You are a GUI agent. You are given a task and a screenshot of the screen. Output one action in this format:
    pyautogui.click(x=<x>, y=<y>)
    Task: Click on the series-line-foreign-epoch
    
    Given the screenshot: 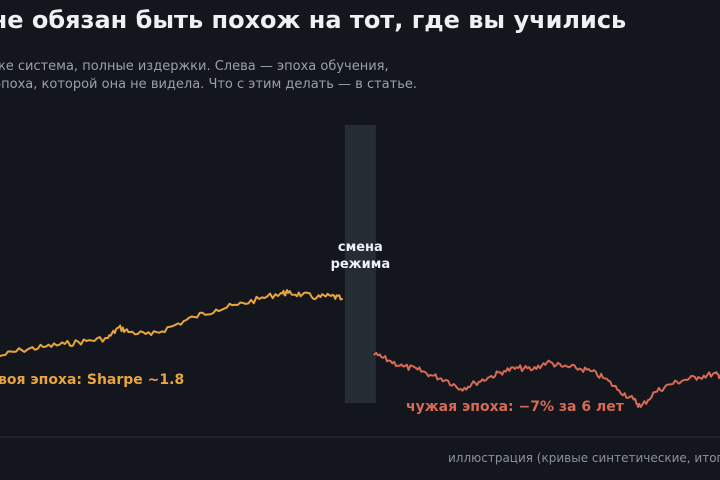 What is the action you would take?
    pyautogui.click(x=546, y=379)
    